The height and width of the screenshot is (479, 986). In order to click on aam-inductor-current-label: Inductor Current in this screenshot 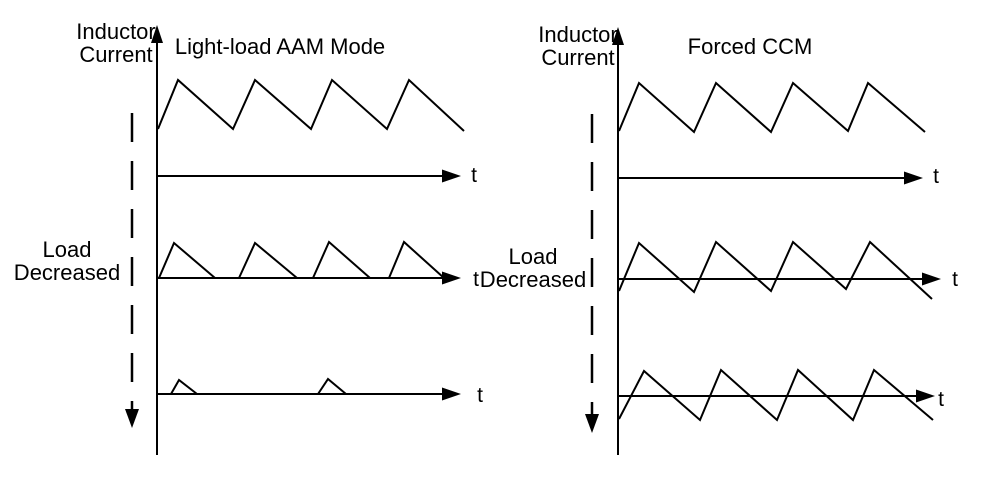, I will do `click(116, 43)`.